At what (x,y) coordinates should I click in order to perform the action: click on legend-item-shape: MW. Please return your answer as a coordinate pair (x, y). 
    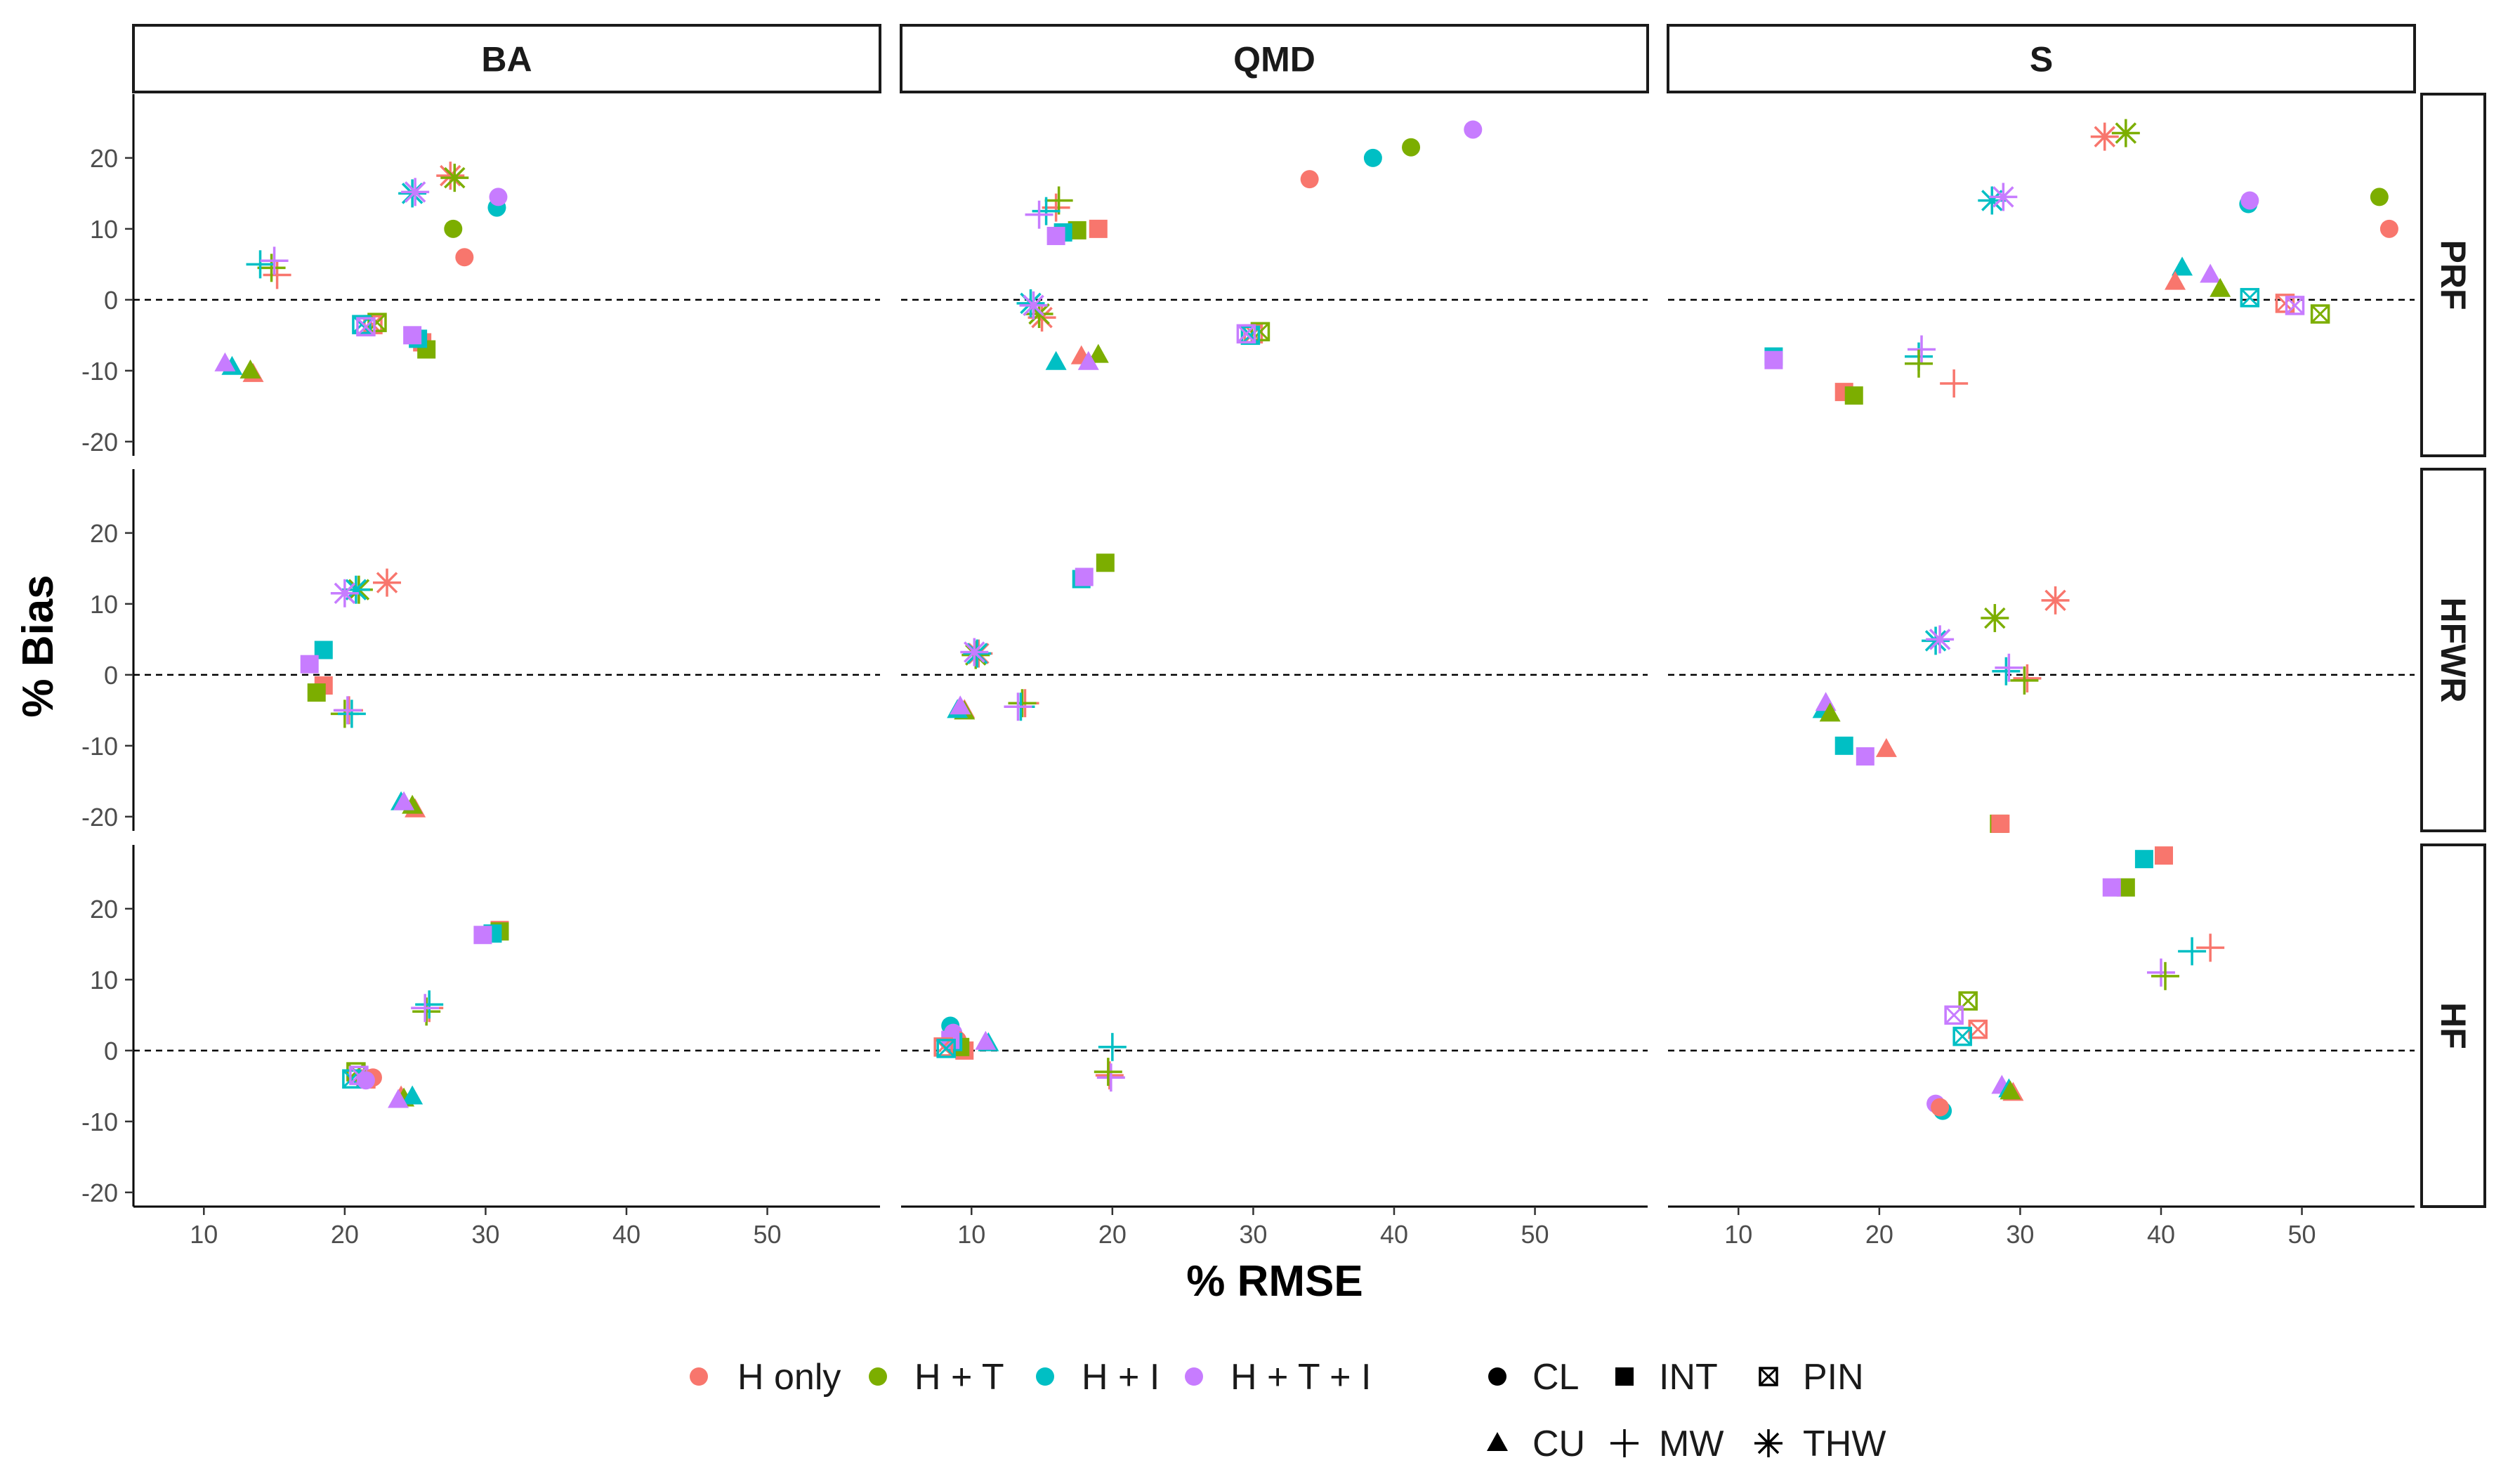
    Looking at the image, I should click on (1667, 1444).